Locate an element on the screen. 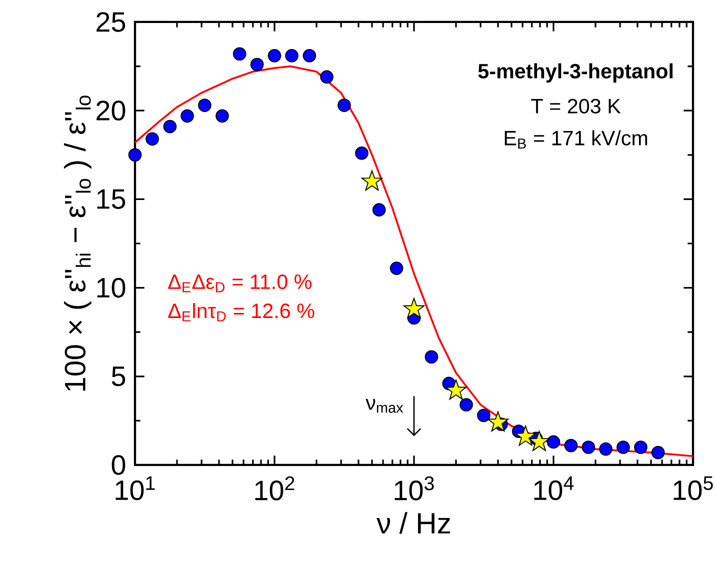  y-tick-label: 20 is located at coordinates (111, 110).